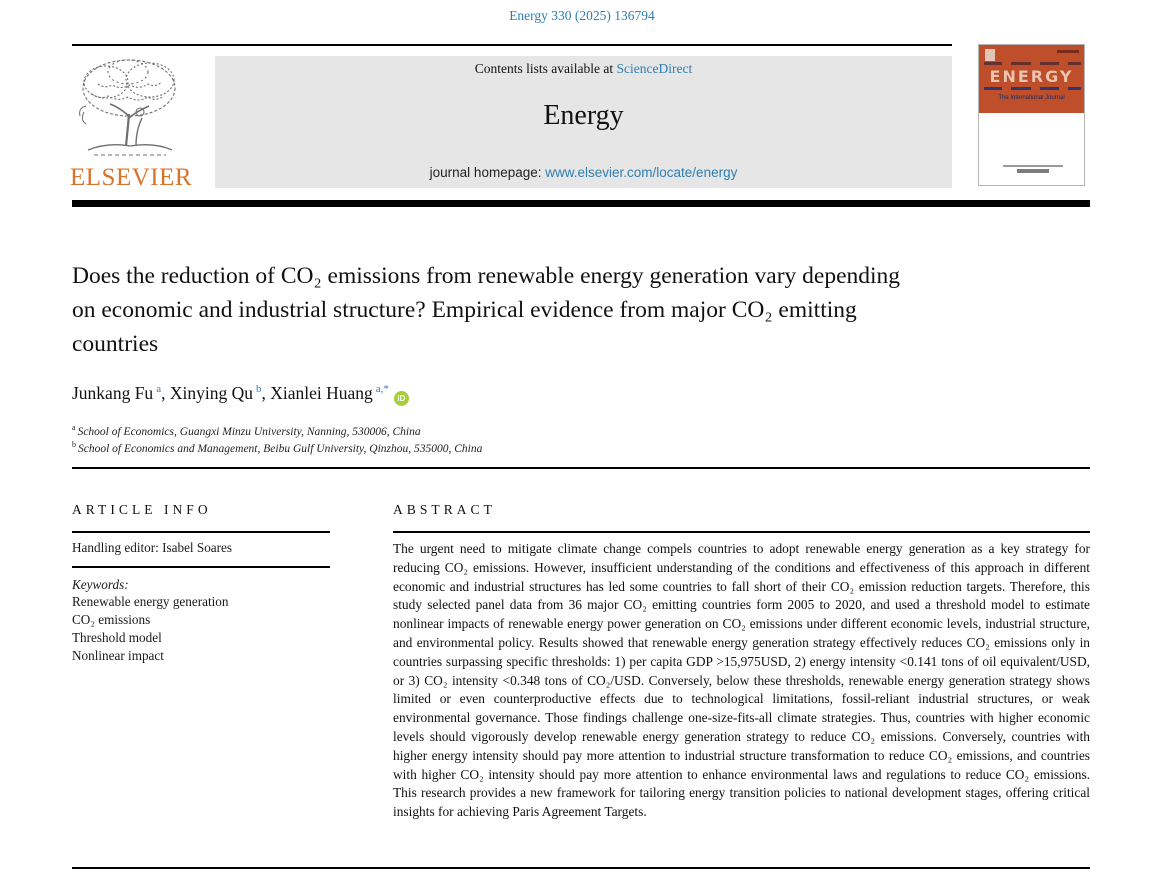 This screenshot has height=882, width=1164. I want to click on article-head-divider, so click(581, 468).